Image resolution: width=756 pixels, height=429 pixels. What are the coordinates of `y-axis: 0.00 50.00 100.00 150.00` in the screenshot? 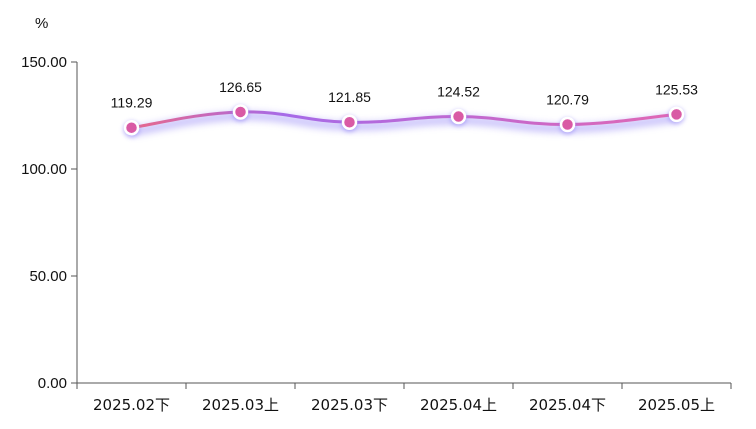 It's located at (49, 223).